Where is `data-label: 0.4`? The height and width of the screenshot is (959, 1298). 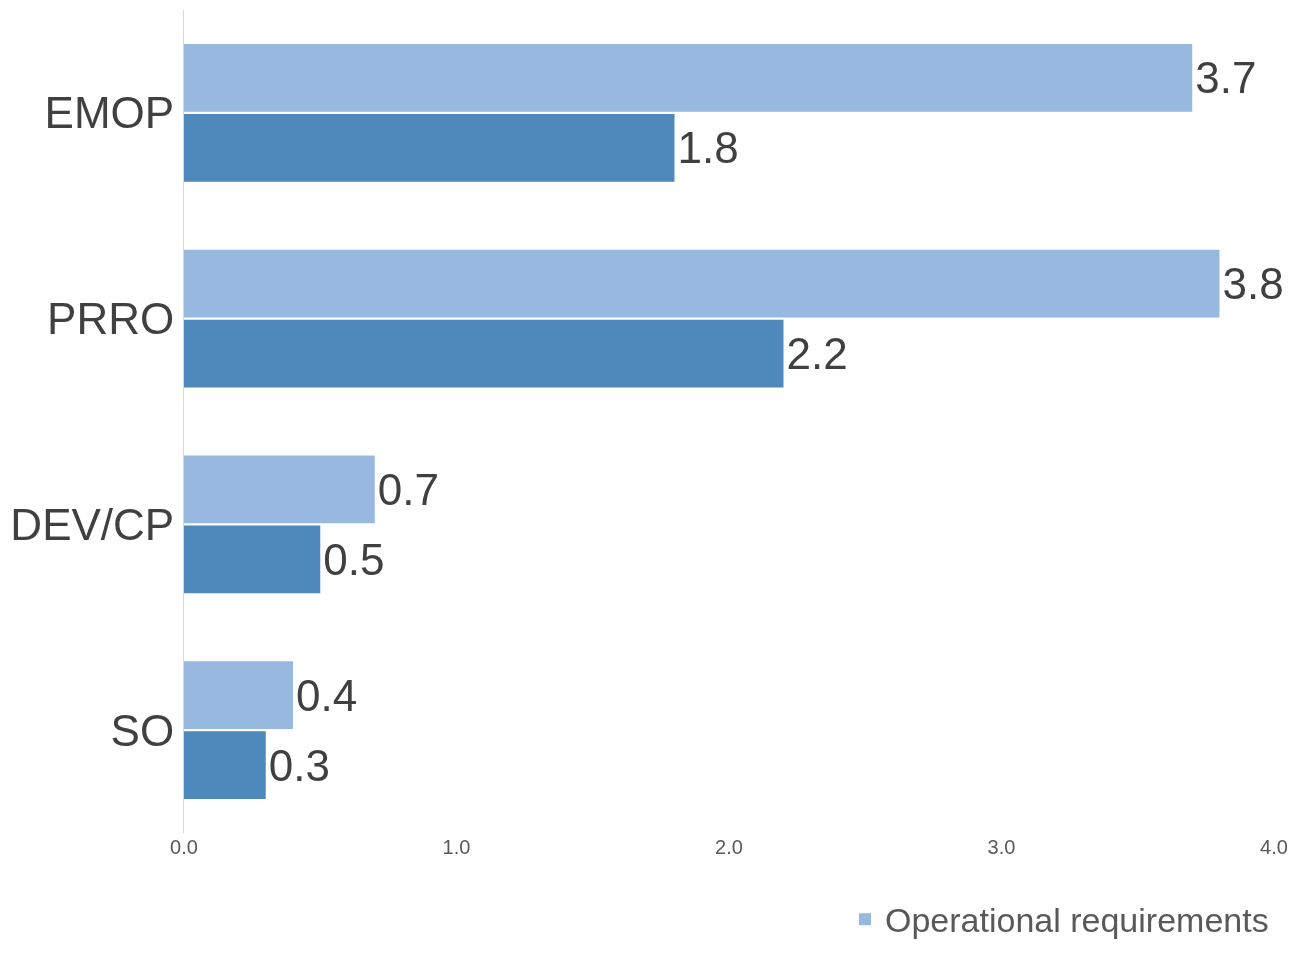 data-label: 0.4 is located at coordinates (327, 695).